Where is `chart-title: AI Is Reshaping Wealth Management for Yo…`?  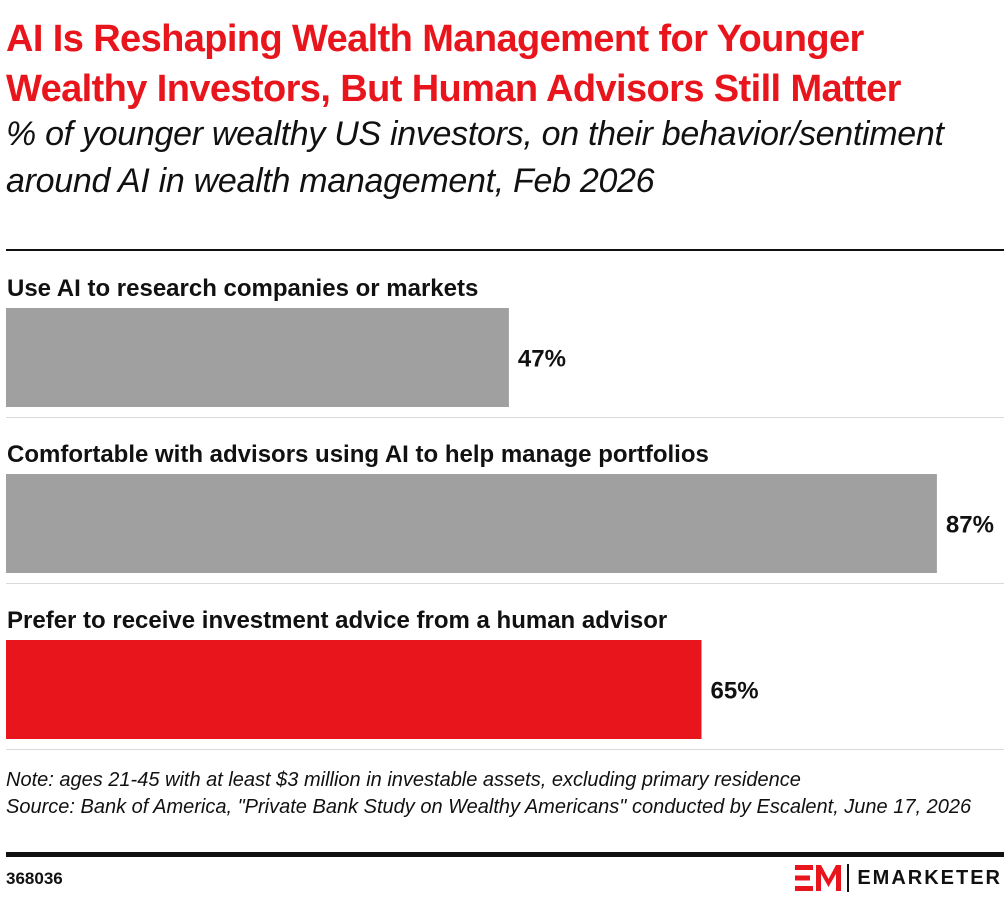
chart-title: AI Is Reshaping Wealth Management for Yo… is located at coordinates (453, 64).